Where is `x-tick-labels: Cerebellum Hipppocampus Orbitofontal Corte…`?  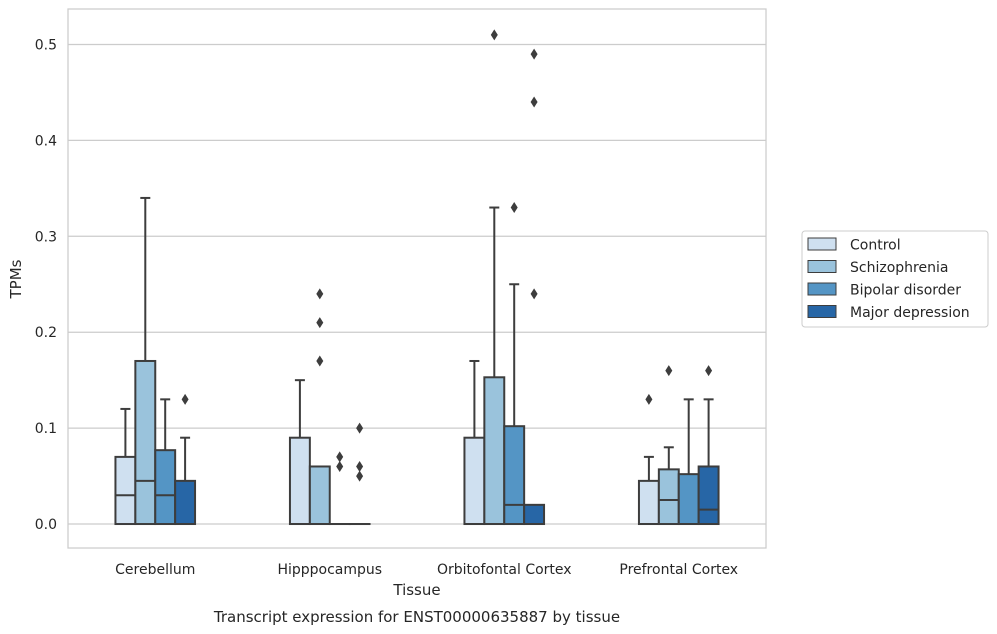 x-tick-labels: Cerebellum Hipppocampus Orbitofontal Corte… is located at coordinates (426, 570).